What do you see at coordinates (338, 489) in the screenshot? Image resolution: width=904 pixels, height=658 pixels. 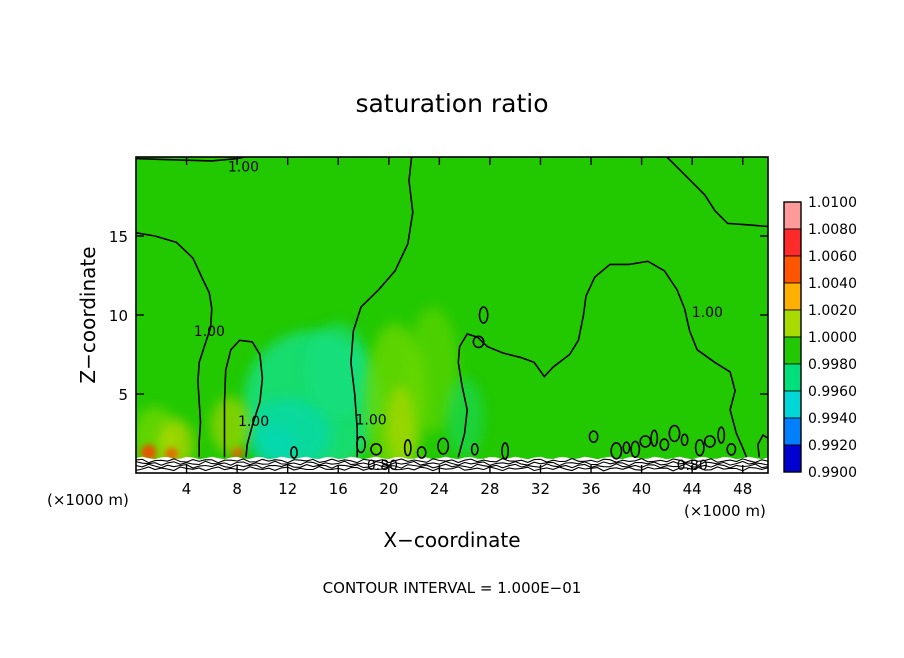 I see `x-tick-label: 16` at bounding box center [338, 489].